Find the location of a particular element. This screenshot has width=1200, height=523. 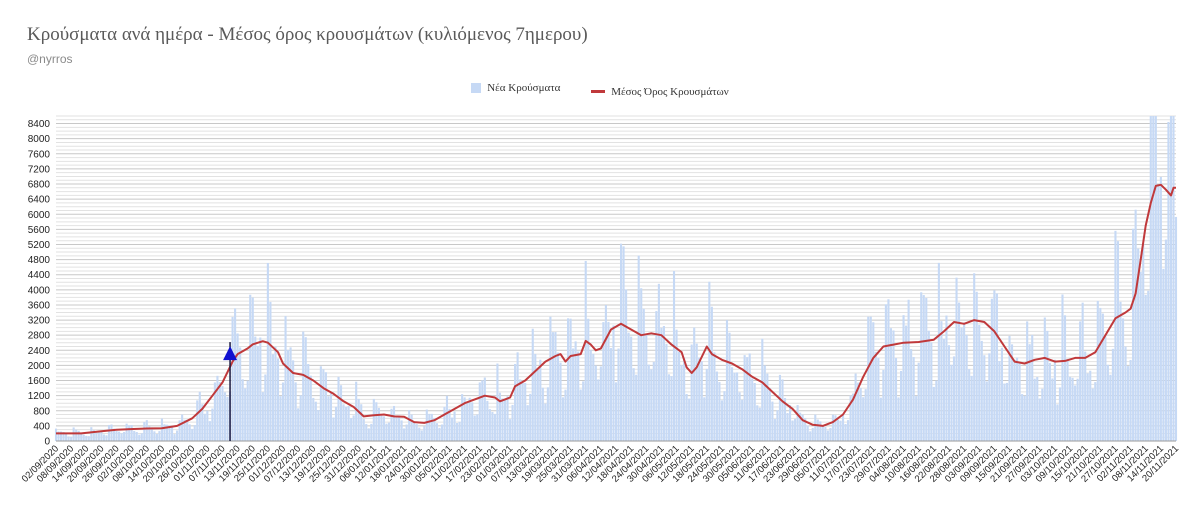

legend-item-bars: Νέα Κρούσματα is located at coordinates (515, 88).